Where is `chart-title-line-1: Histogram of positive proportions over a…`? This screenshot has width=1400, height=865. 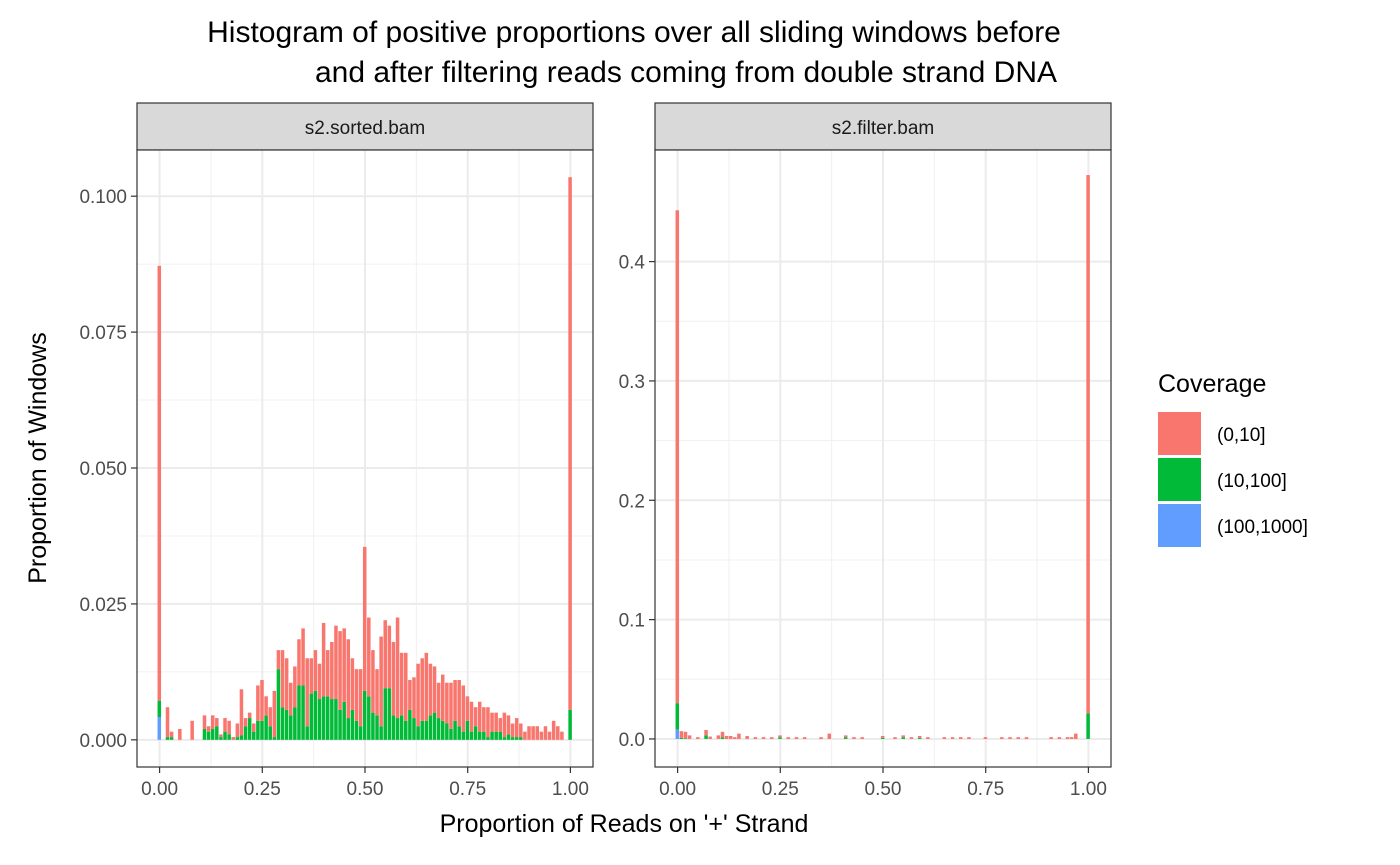
chart-title-line-1: Histogram of positive proportions over a… is located at coordinates (634, 32).